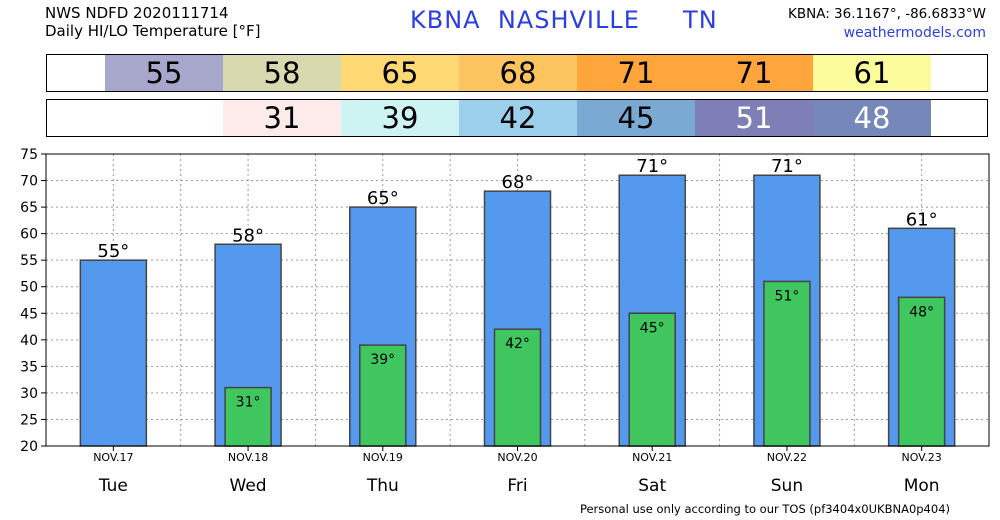  What do you see at coordinates (517, 486) in the screenshot?
I see `day-label: Fri` at bounding box center [517, 486].